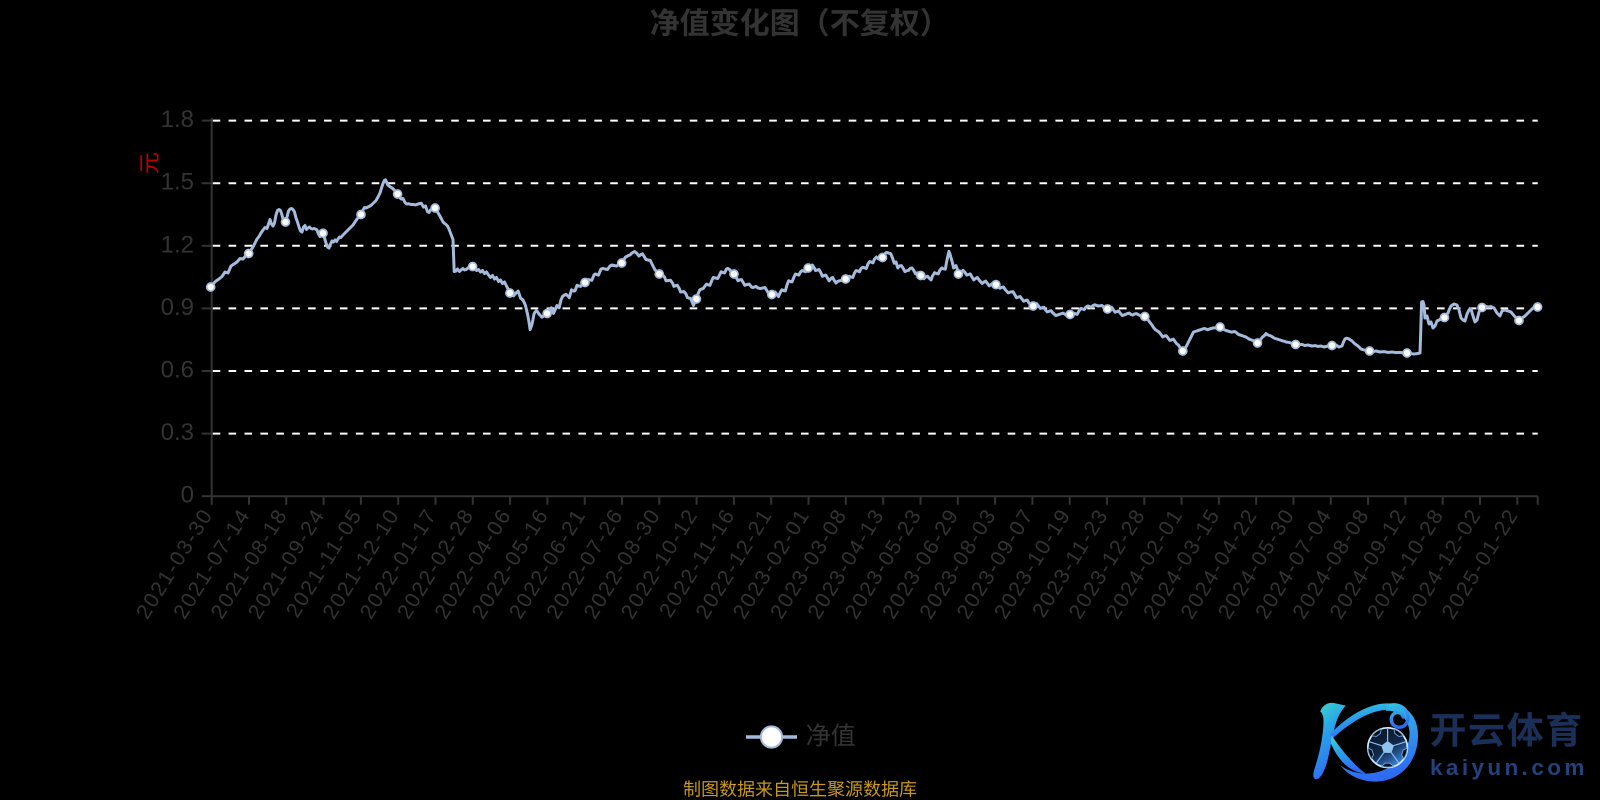 This screenshot has width=1600, height=800. What do you see at coordinates (177, 307) in the screenshot?
I see `svg-text: 0.9` at bounding box center [177, 307].